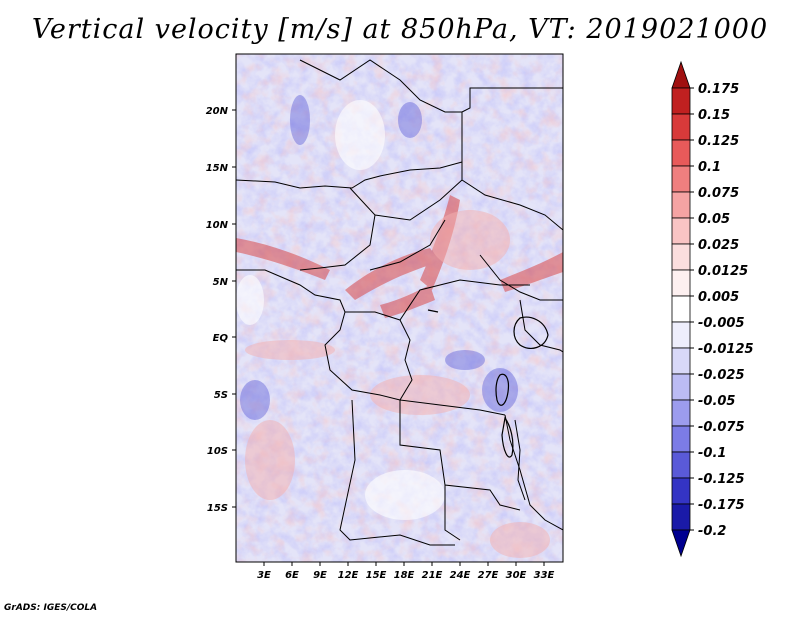  I want to click on lon-label-18e: 18E, so click(404, 575).